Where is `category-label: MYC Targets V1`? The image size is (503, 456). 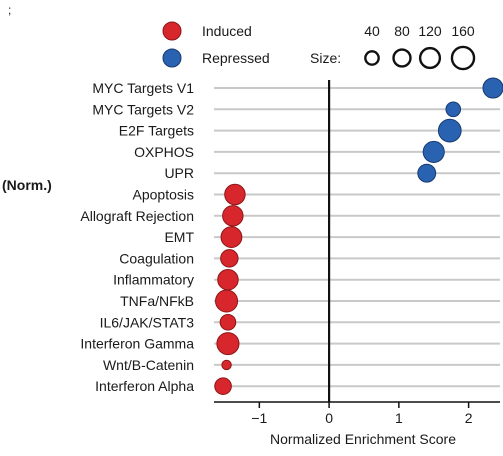
category-label: MYC Targets V1 is located at coordinates (143, 88).